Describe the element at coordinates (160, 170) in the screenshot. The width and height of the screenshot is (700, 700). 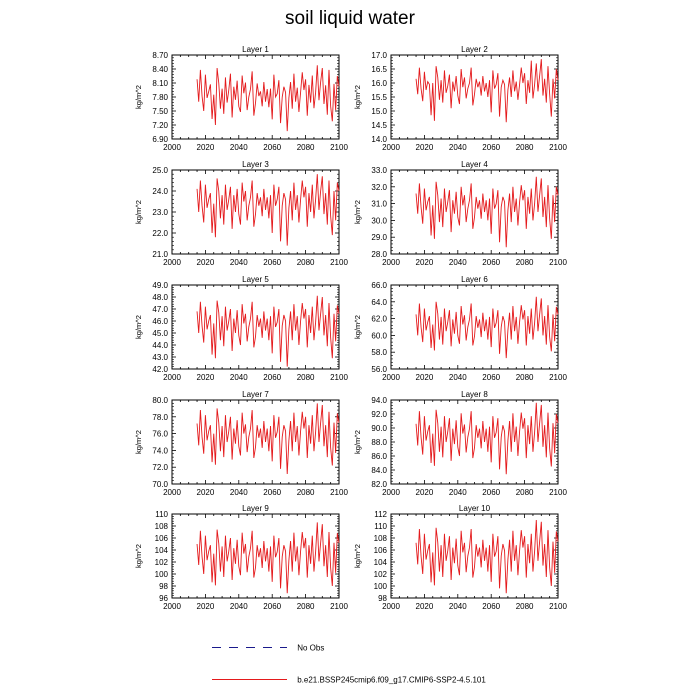
I see `y-tick-label: 25.0` at that location.